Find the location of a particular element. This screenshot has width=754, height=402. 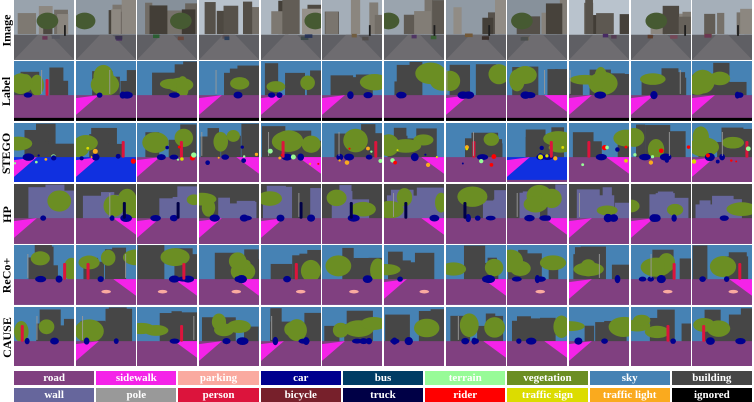

legend-chip-sidewalk: sidewalk is located at coordinates (136, 378).